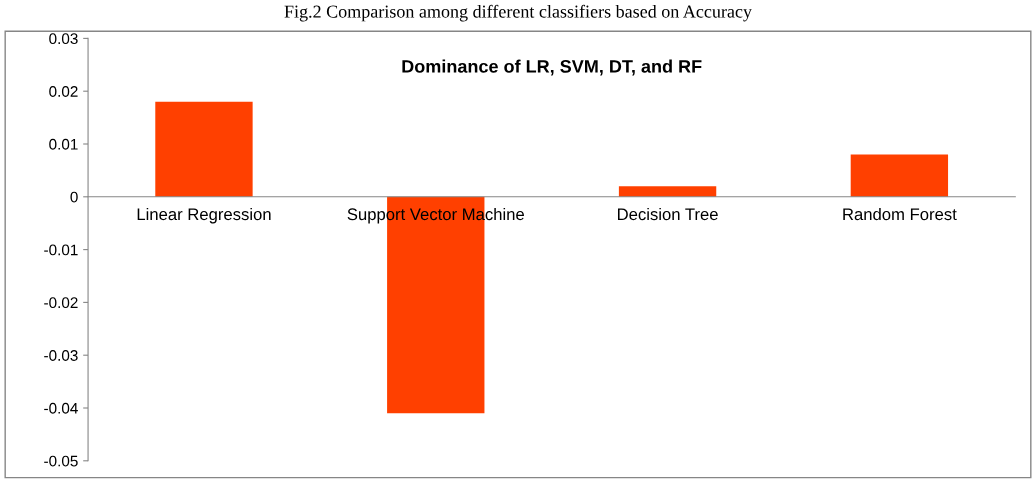 The height and width of the screenshot is (480, 1036). I want to click on x-tick-label: Linear Regression, so click(204, 215).